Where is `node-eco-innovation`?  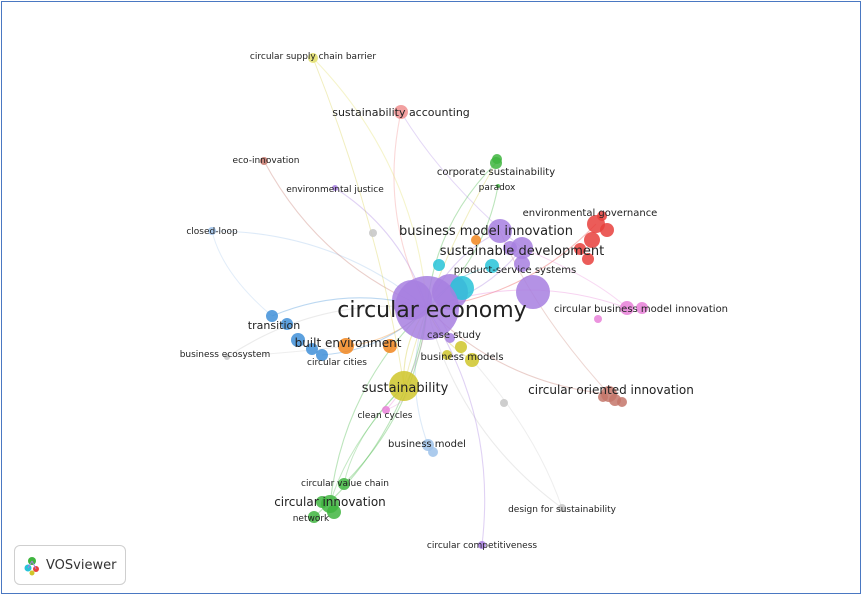 node-eco-innovation is located at coordinates (264, 161).